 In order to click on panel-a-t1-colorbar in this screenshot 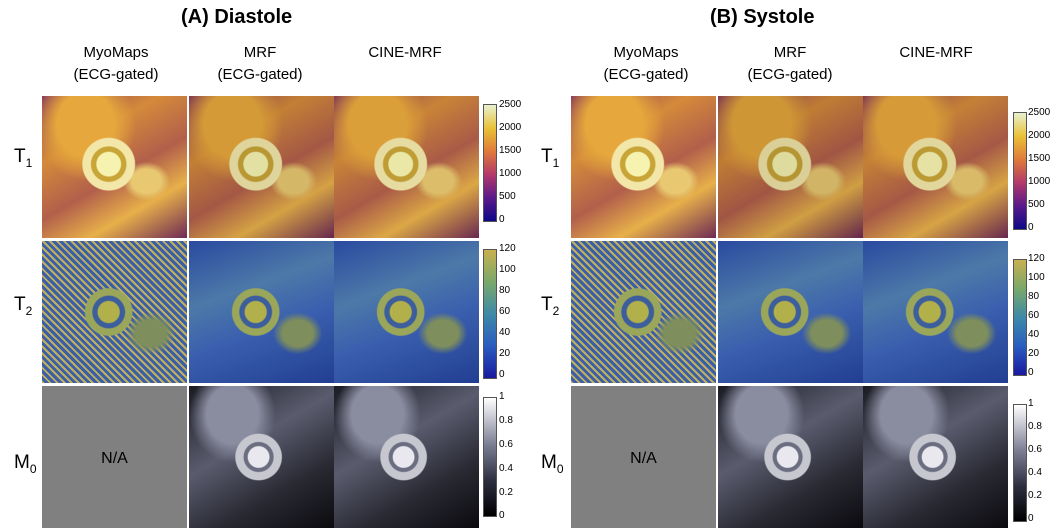, I will do `click(490, 163)`.